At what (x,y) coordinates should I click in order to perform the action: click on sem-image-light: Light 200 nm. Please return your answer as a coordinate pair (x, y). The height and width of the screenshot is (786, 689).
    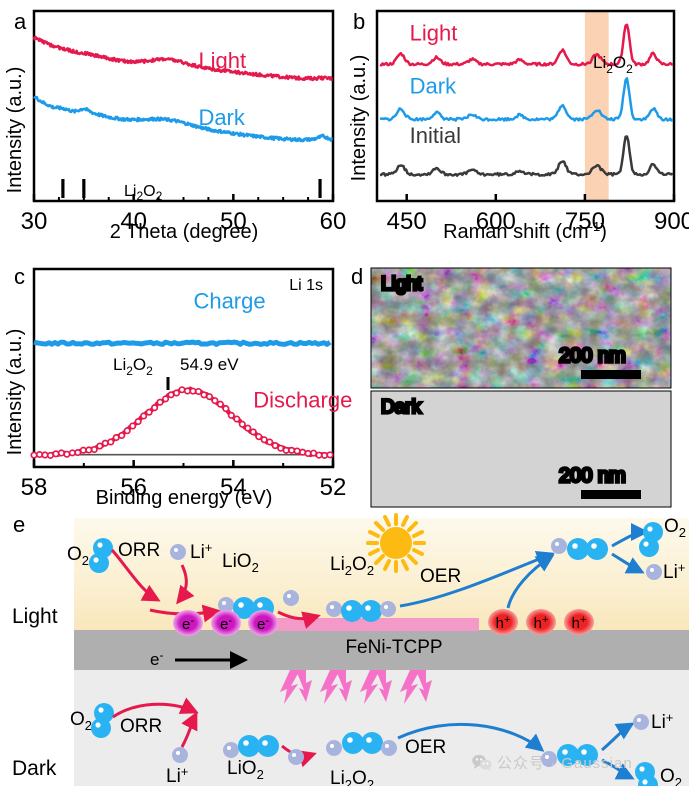
    Looking at the image, I should click on (521, 328).